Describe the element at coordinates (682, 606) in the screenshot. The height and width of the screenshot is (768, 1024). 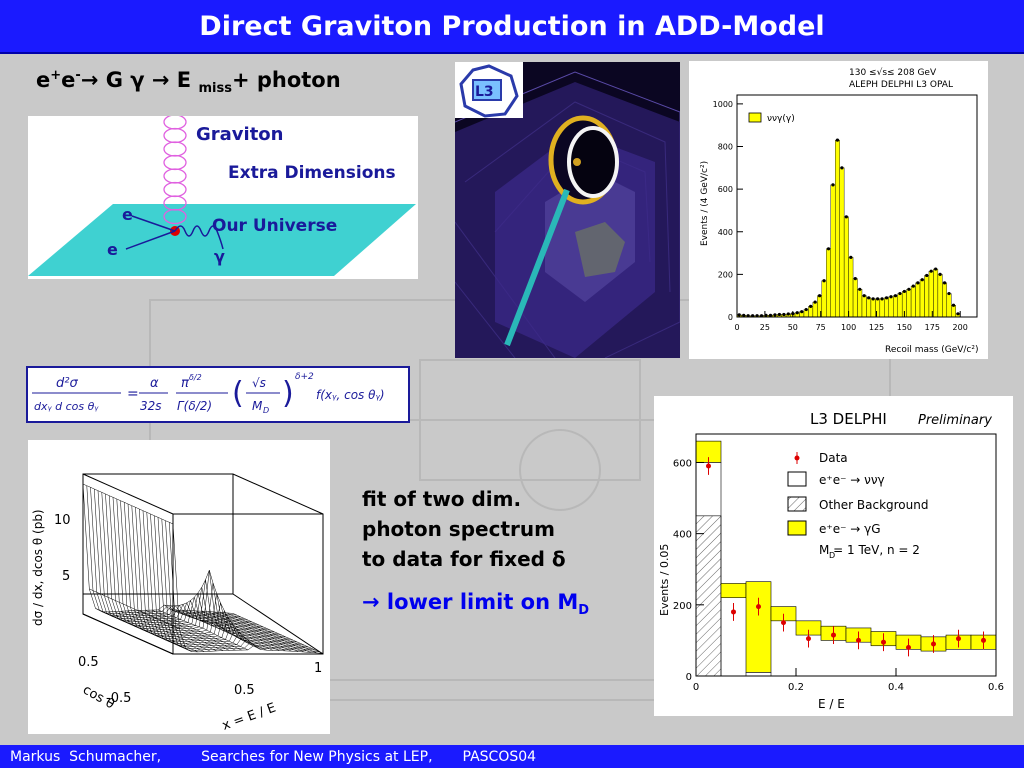
I see `data-plot-y-tick: 200` at that location.